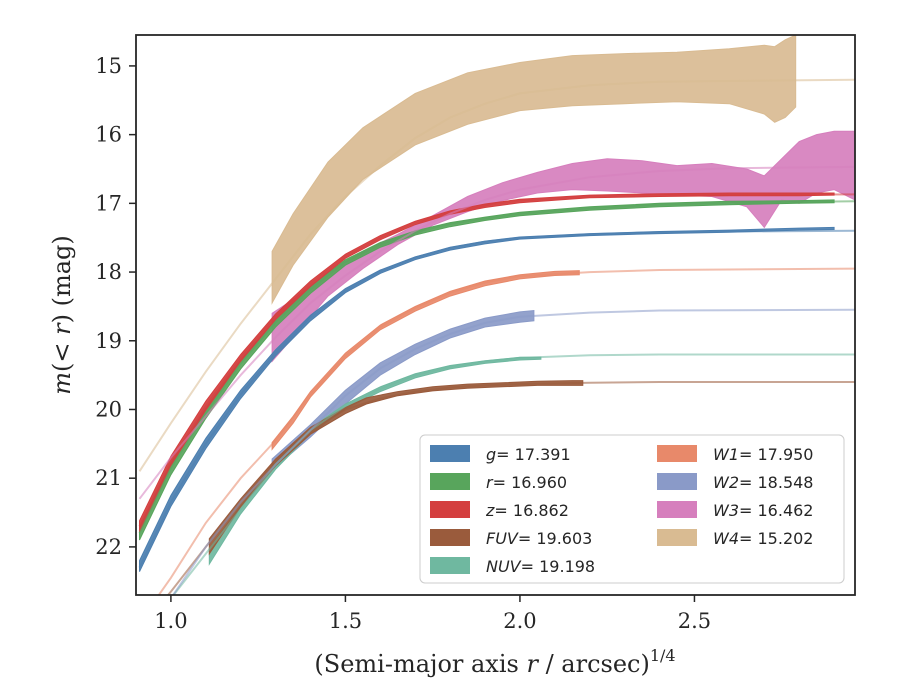 The image size is (900, 700). What do you see at coordinates (763, 510) in the screenshot?
I see `legend-entry-w3: W3= 16.462` at bounding box center [763, 510].